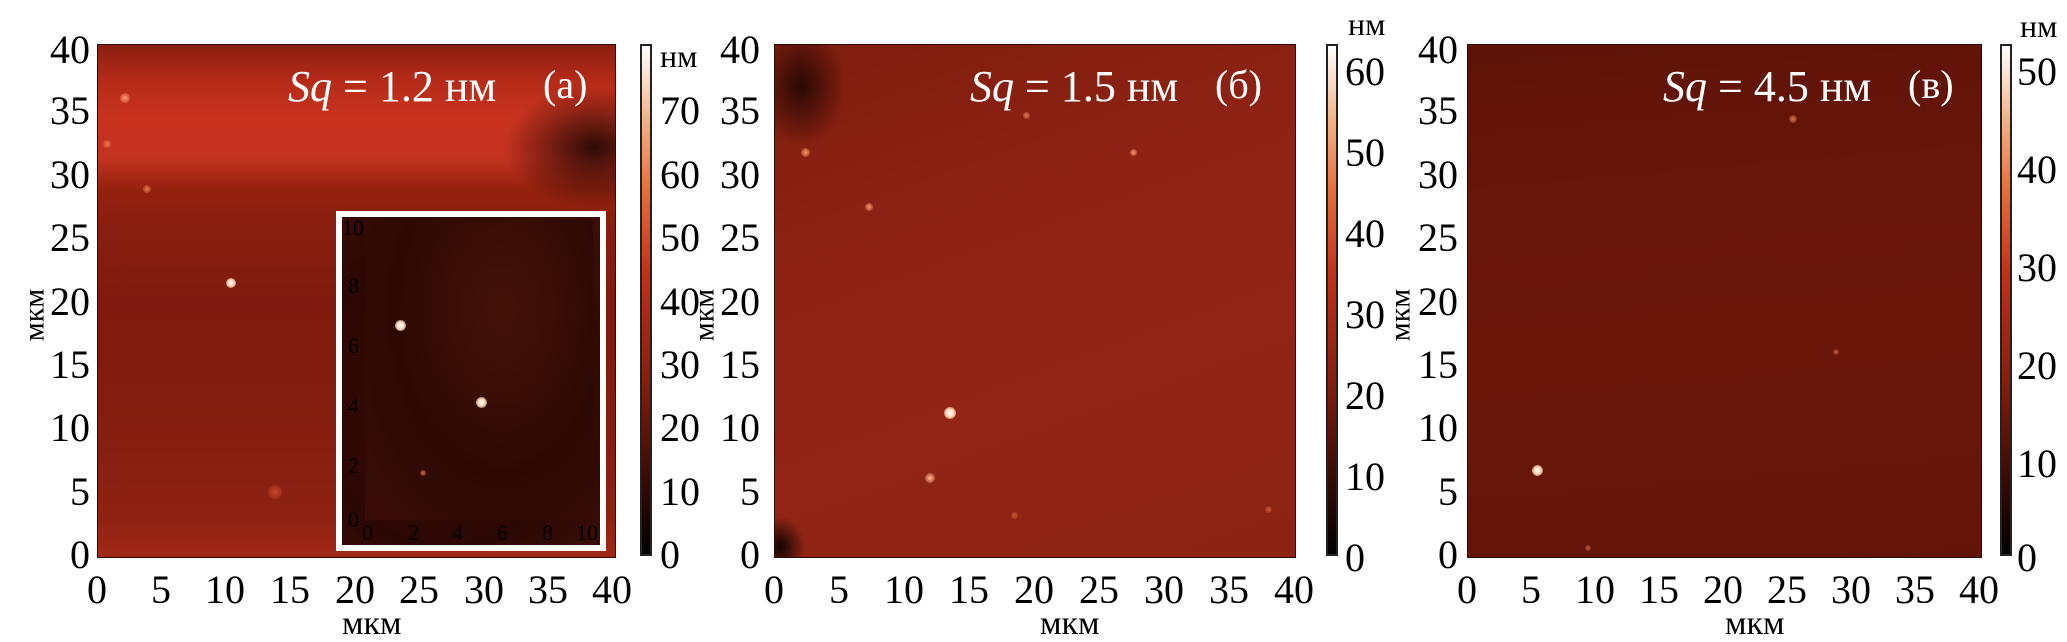 The width and height of the screenshot is (2067, 642). What do you see at coordinates (1931, 84) in the screenshot?
I see `panel-letter: (в)` at bounding box center [1931, 84].